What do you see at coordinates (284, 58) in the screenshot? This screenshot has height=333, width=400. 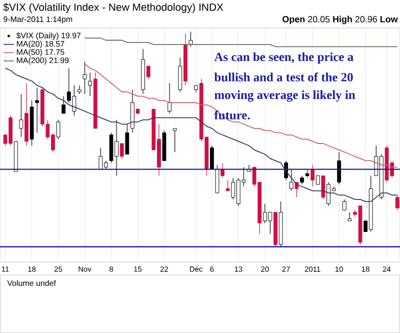 I see `annotation: As can be seen, the price a` at bounding box center [284, 58].